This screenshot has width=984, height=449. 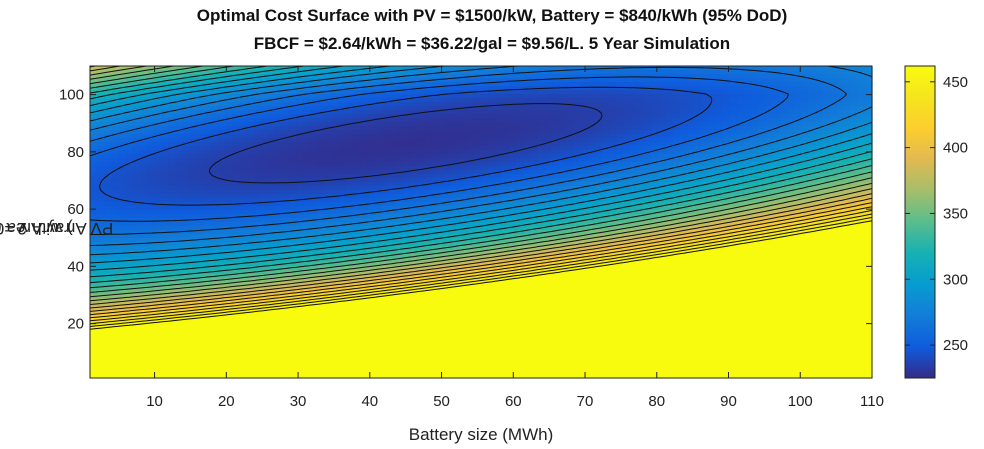 What do you see at coordinates (955, 345) in the screenshot?
I see `colorbar-tick-label-0: 250` at bounding box center [955, 345].